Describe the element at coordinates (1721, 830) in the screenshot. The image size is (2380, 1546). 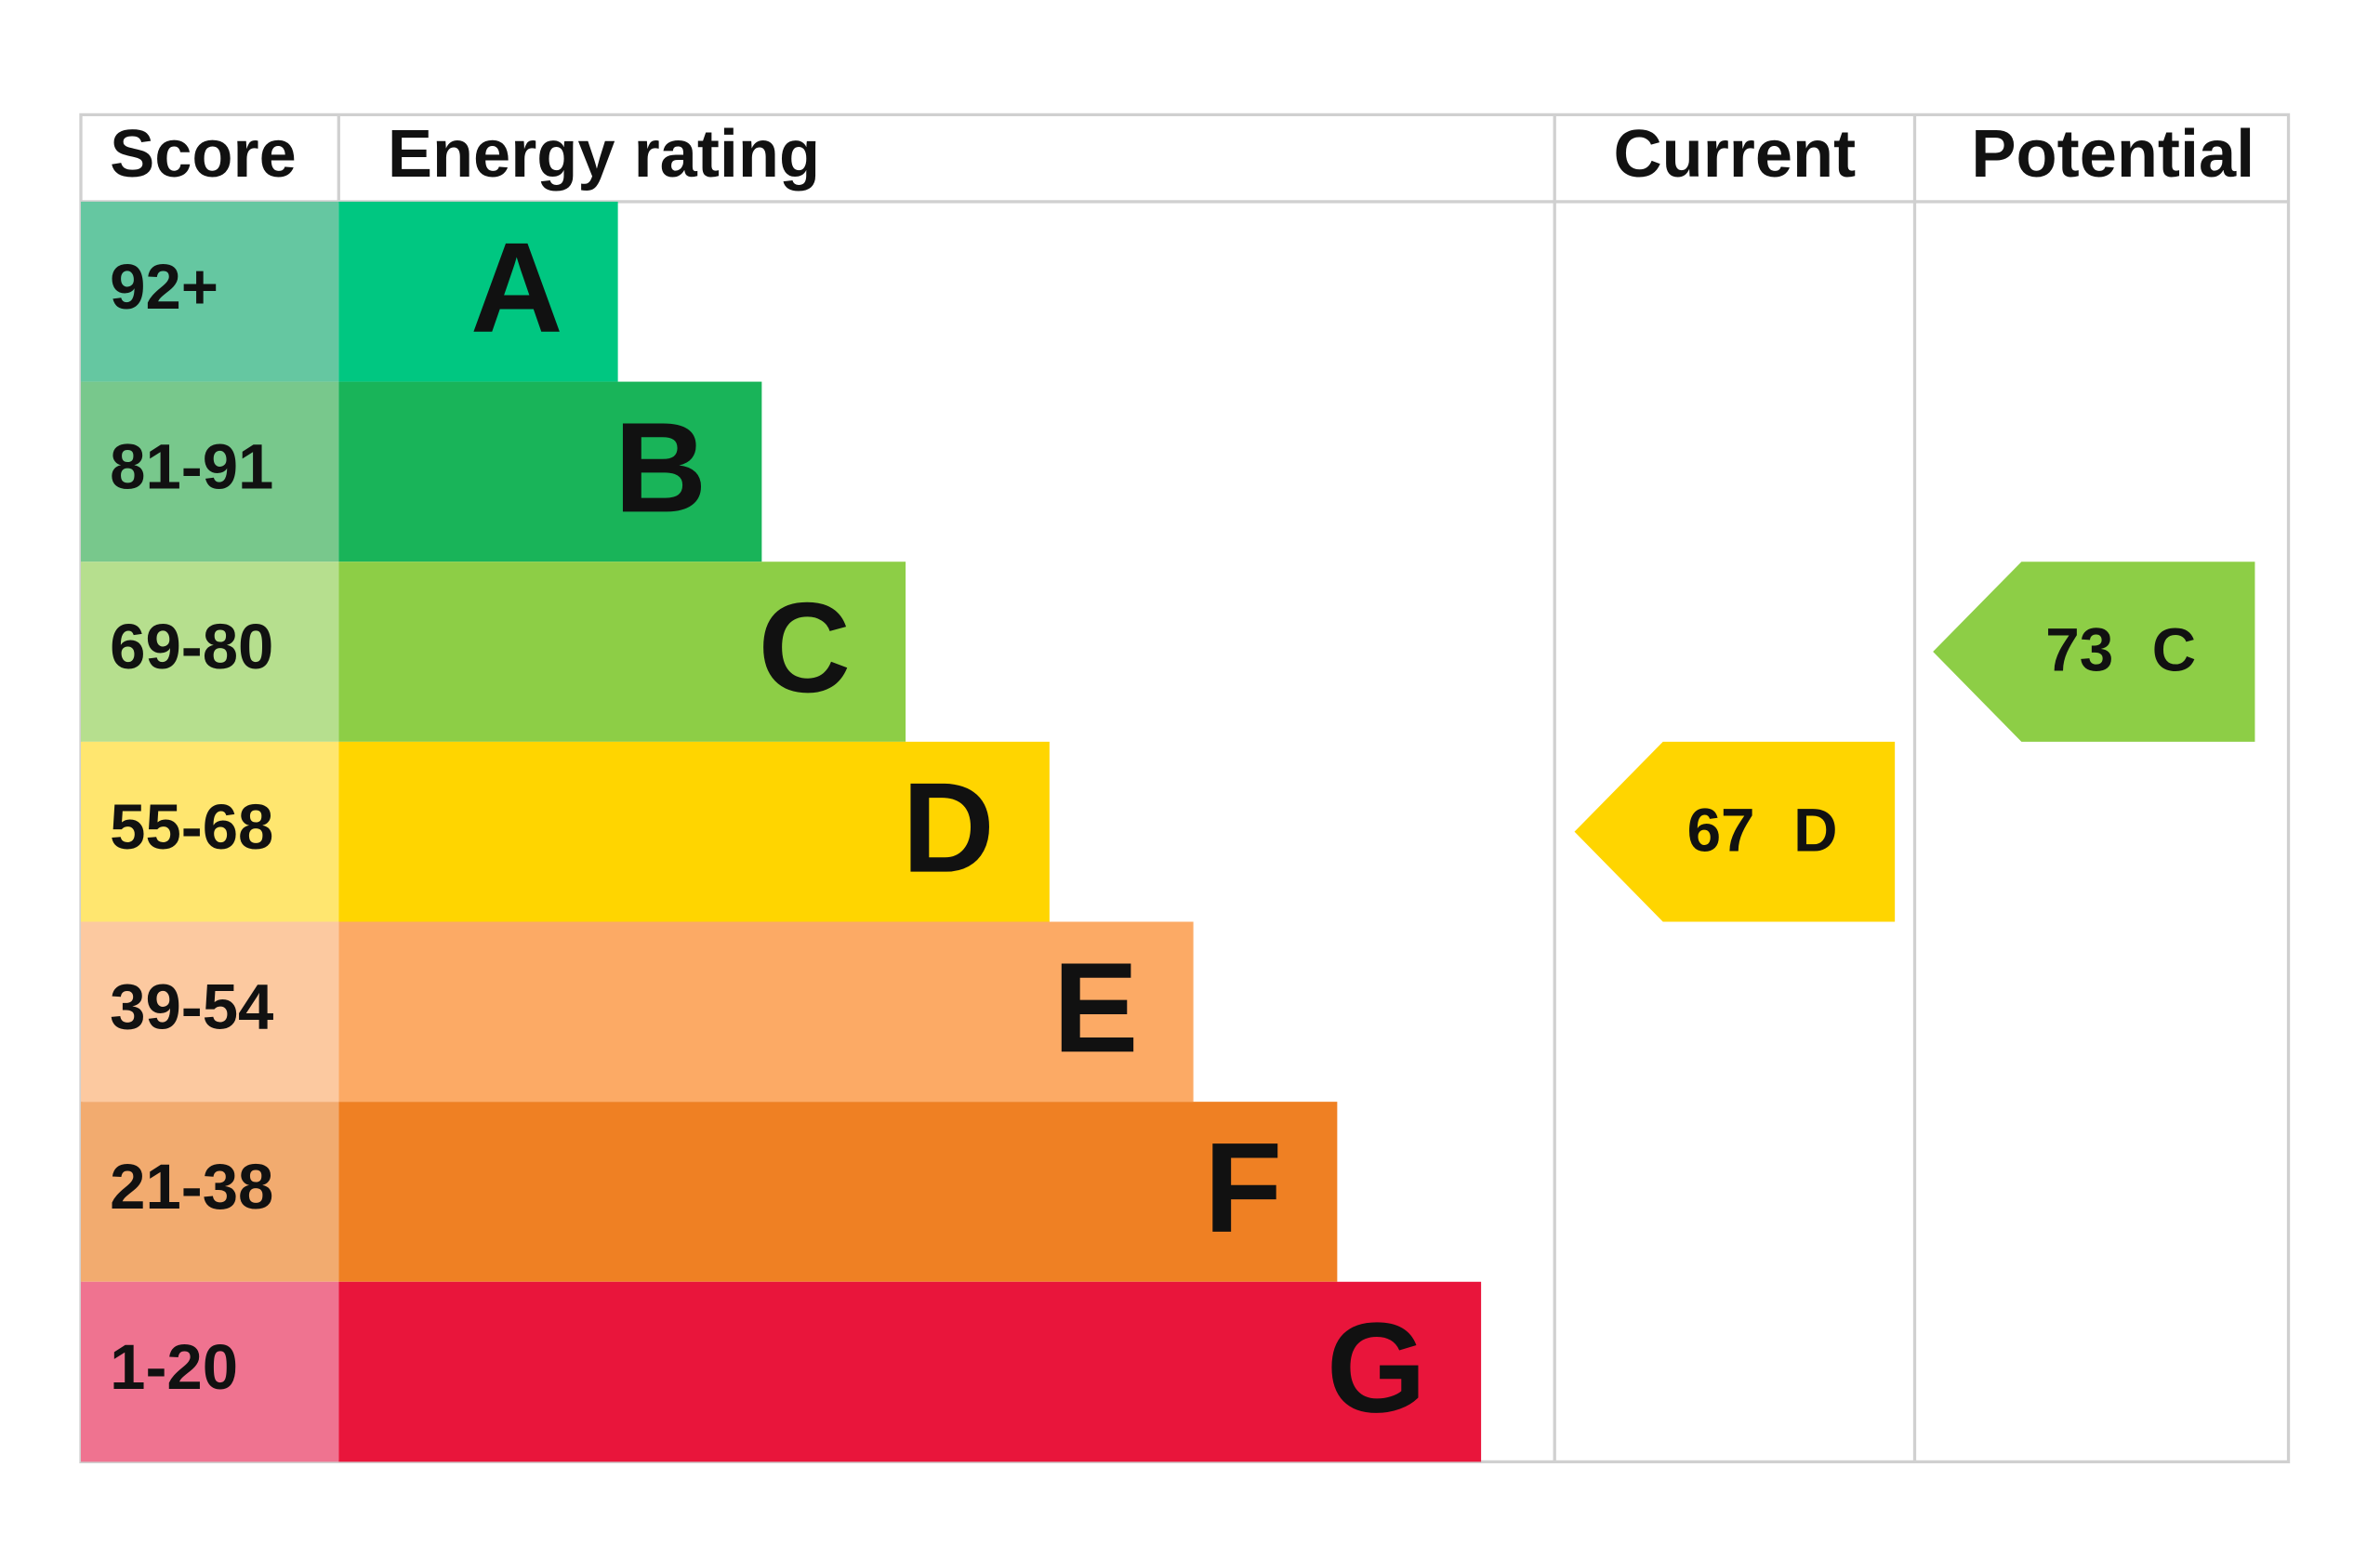
I see `current-value: 67` at that location.